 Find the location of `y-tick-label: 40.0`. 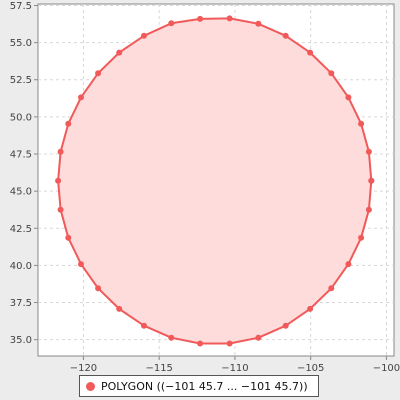

y-tick-label: 40.0 is located at coordinates (21, 266).